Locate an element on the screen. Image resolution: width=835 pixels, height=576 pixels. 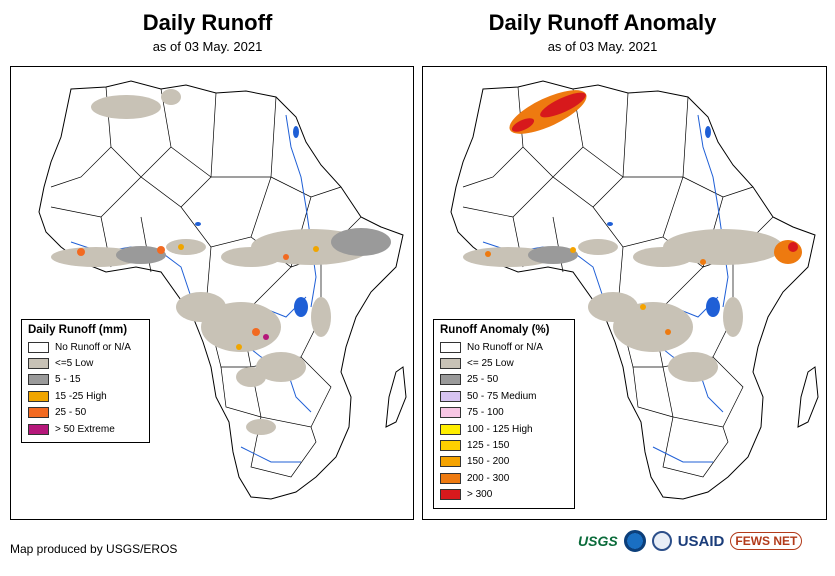
legend-item: <=5 Low is located at coordinates (85, 363).